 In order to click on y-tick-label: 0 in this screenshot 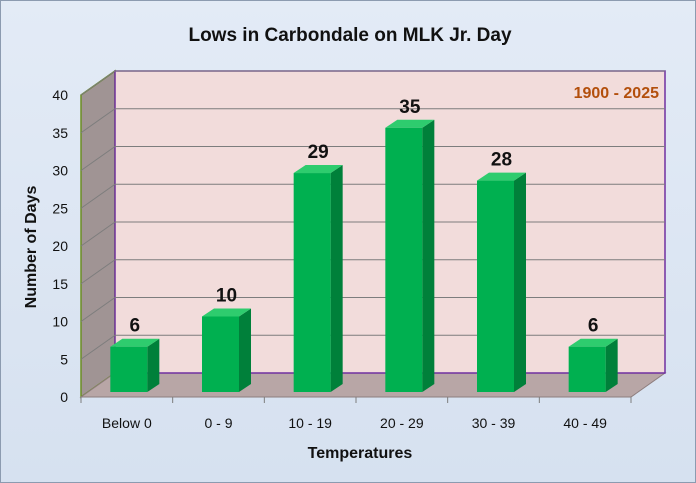, I will do `click(64, 397)`.